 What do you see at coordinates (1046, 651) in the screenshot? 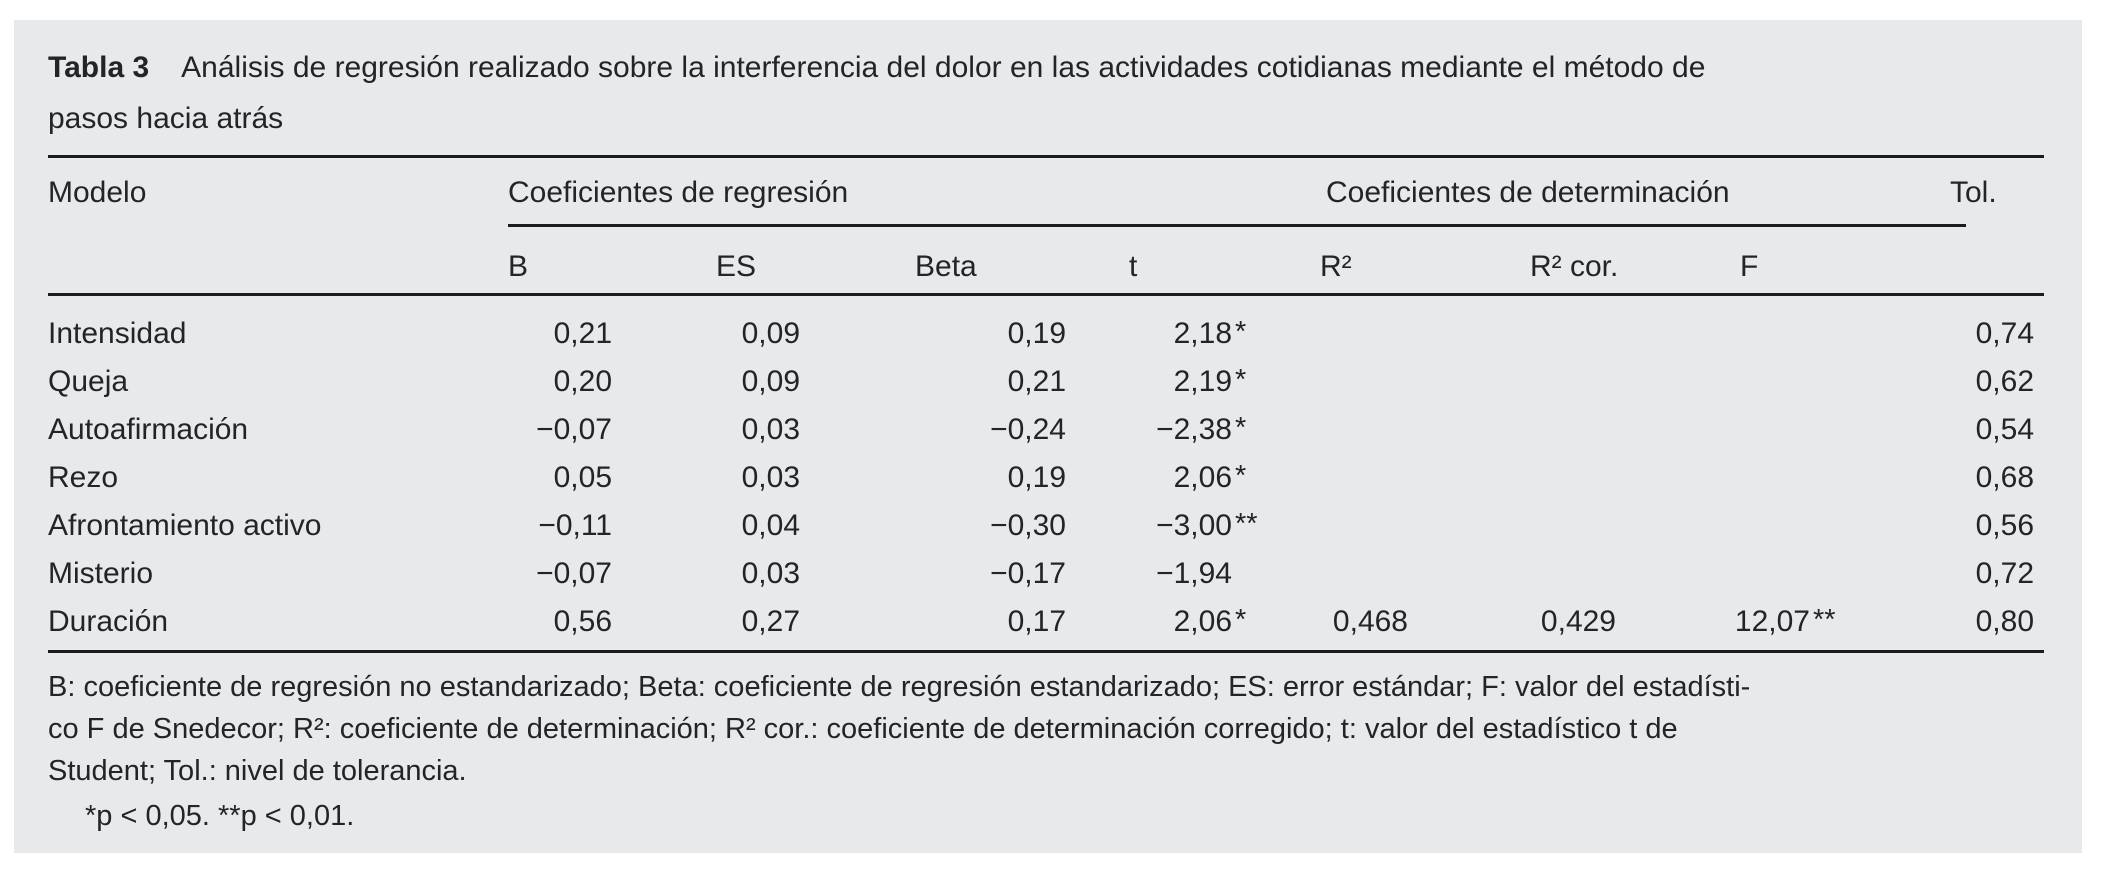
I see `table-bottom-rule` at bounding box center [1046, 651].